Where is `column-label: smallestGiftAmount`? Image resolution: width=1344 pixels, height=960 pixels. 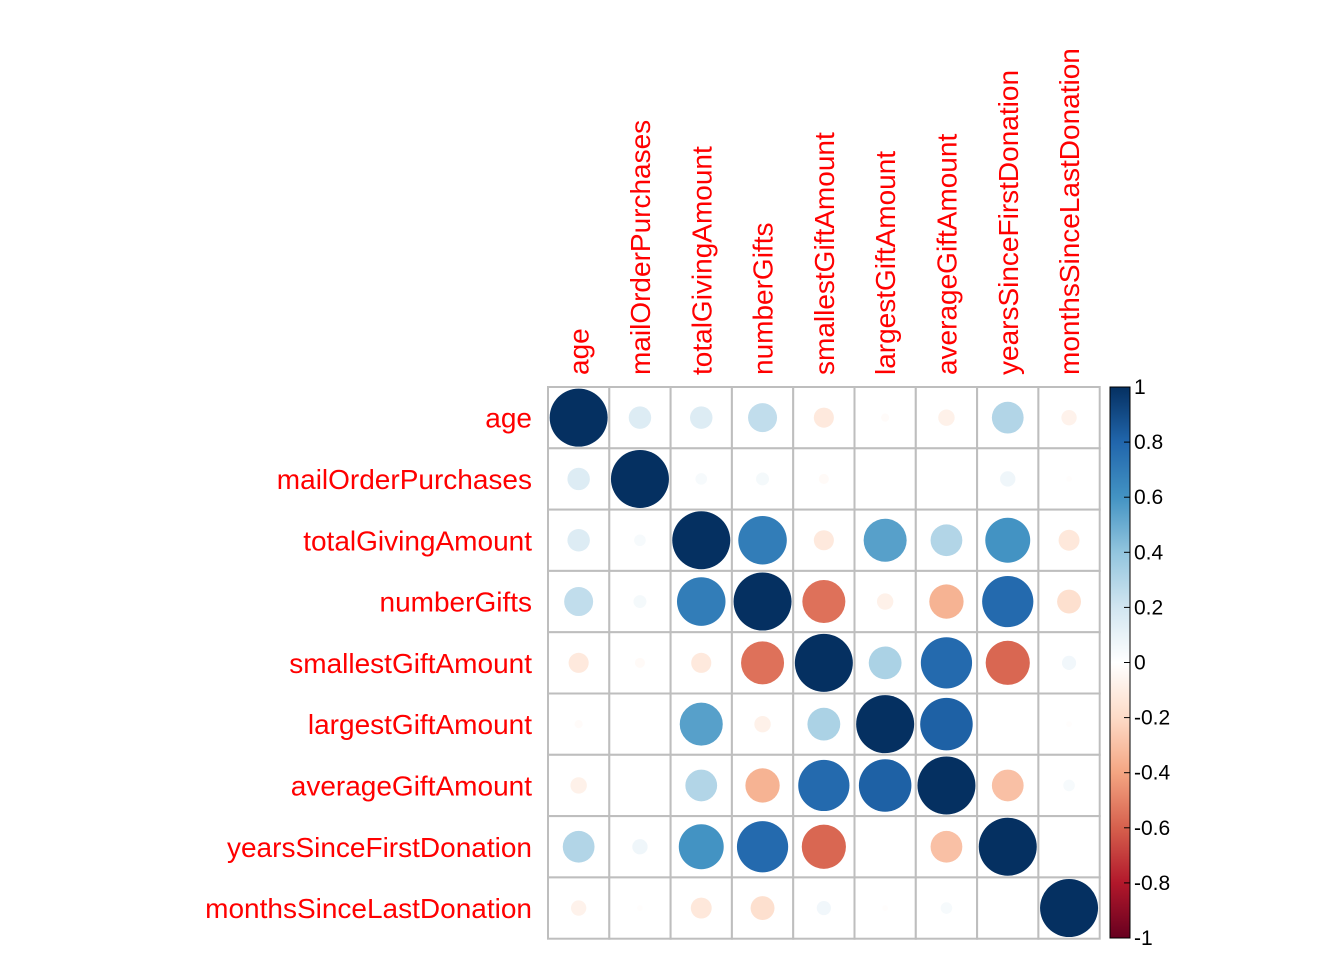
column-label: smallestGiftAmount is located at coordinates (824, 253).